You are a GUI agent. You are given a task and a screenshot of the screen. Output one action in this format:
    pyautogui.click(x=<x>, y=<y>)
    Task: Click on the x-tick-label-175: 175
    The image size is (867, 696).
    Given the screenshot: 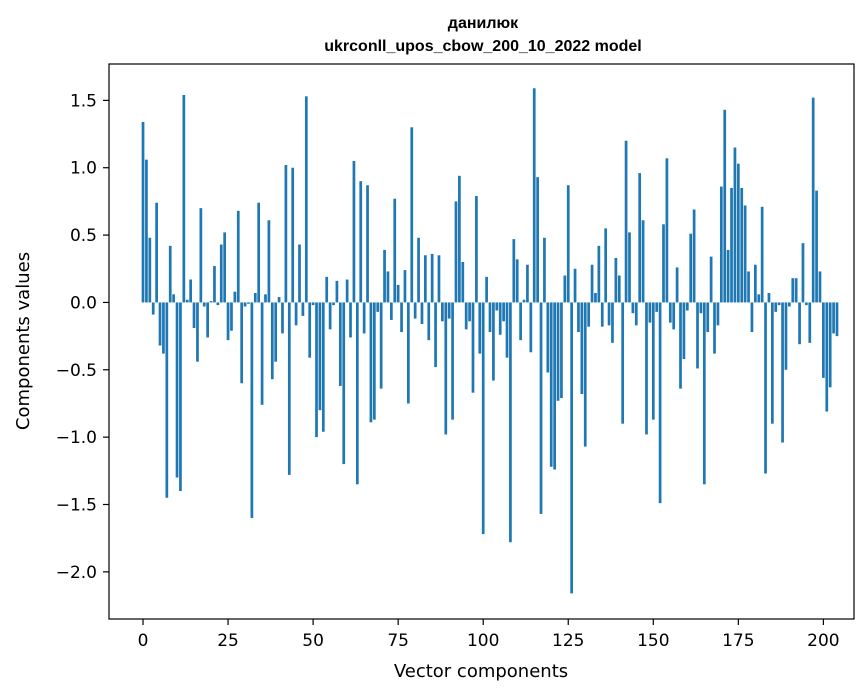 What is the action you would take?
    pyautogui.click(x=738, y=641)
    